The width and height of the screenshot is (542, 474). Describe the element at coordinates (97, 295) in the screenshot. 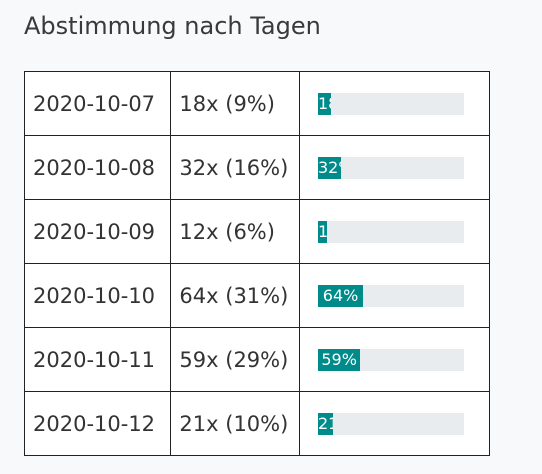

I see `date-cell: 2020-10-10` at that location.